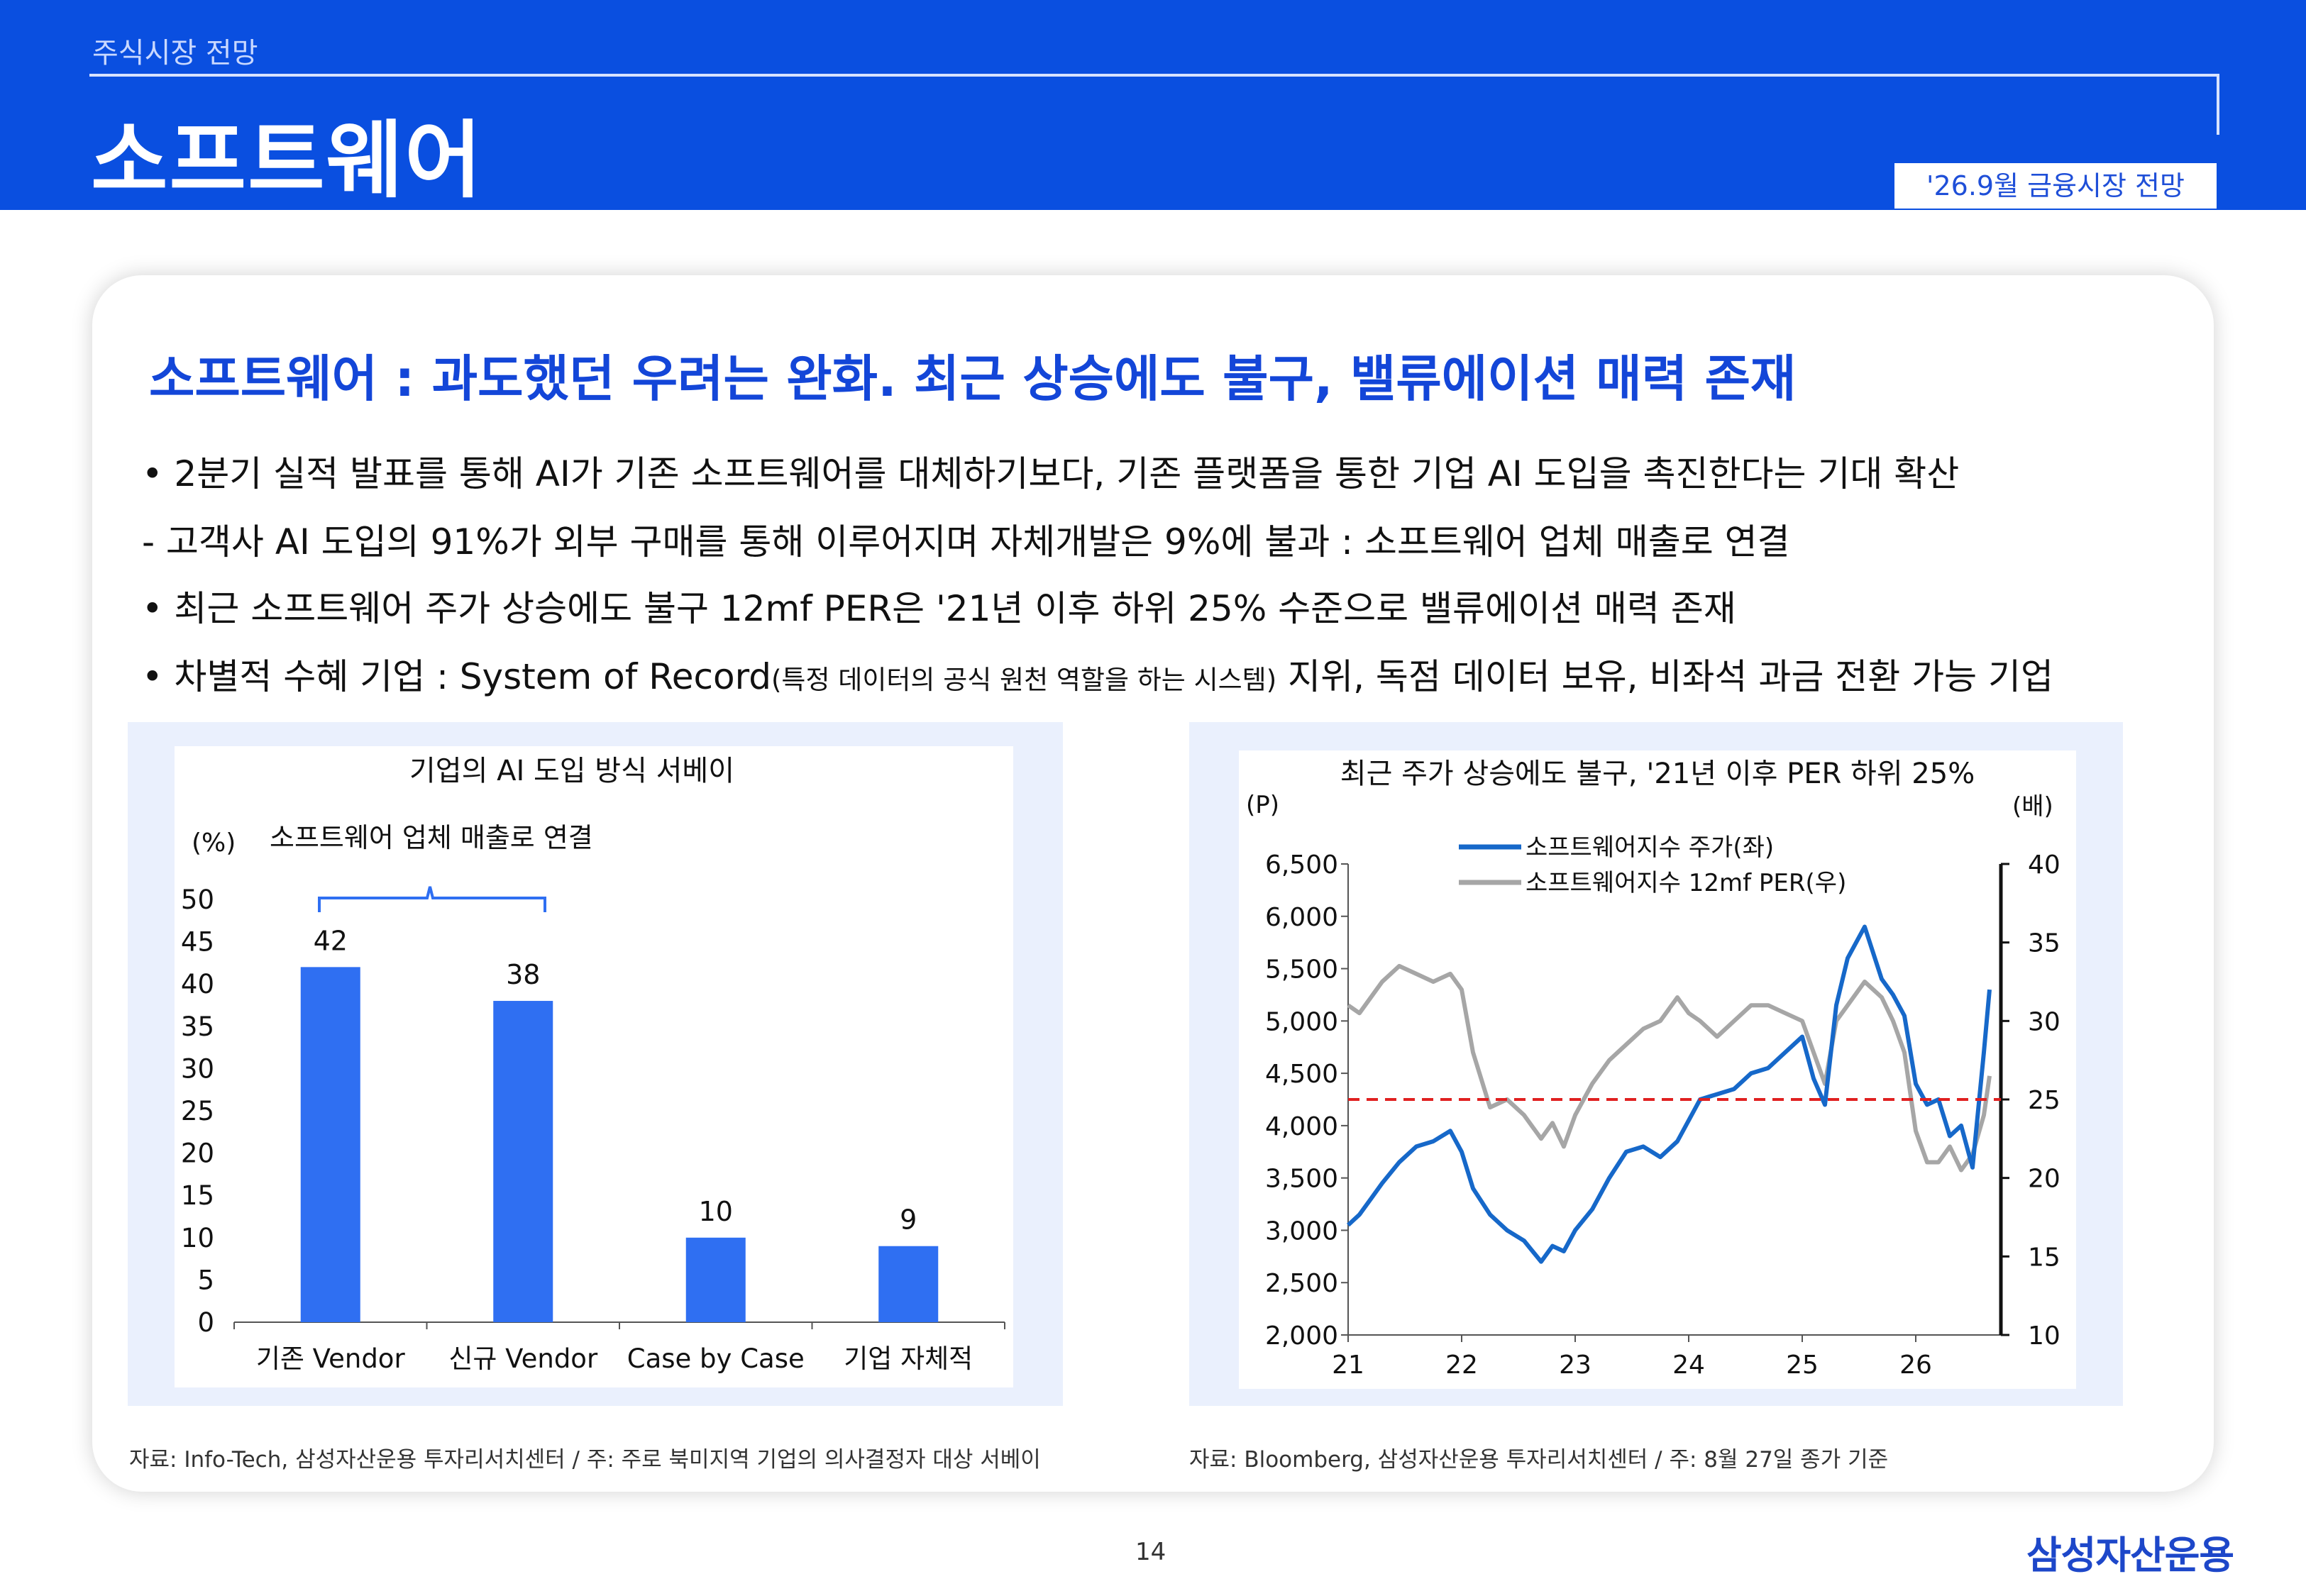 This screenshot has width=2306, height=1596. I want to click on line-x-tick: 25, so click(1802, 1365).